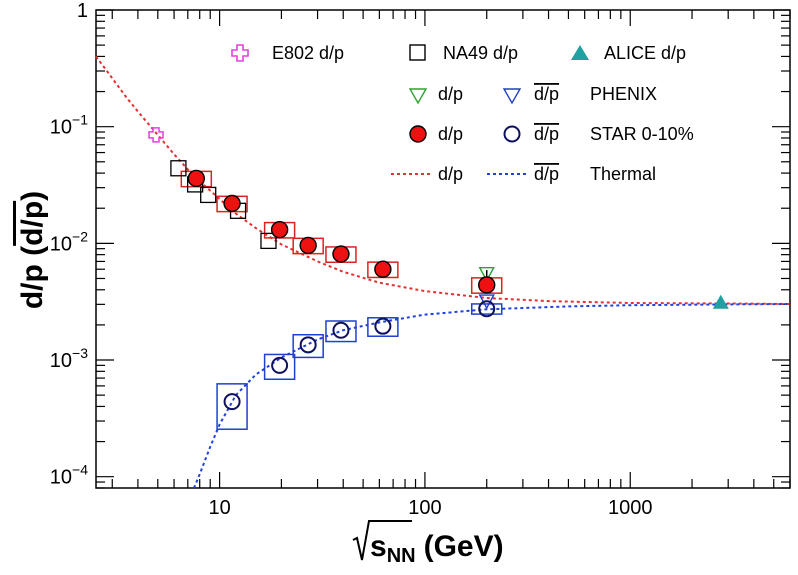 The width and height of the screenshot is (798, 575). I want to click on x-axis-label-sub: NN, so click(401, 556).